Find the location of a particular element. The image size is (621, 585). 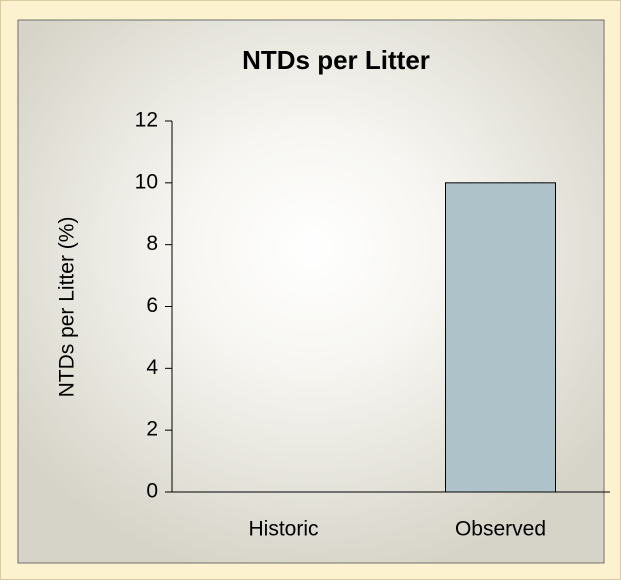

x-tick-label: Observed is located at coordinates (500, 529).